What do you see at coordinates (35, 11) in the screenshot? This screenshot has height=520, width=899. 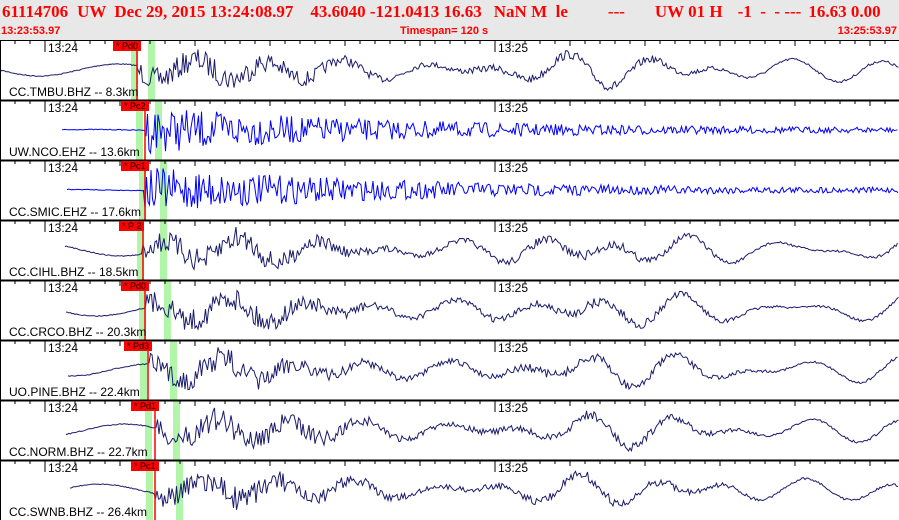 I see `event-id: 61114706` at bounding box center [35, 11].